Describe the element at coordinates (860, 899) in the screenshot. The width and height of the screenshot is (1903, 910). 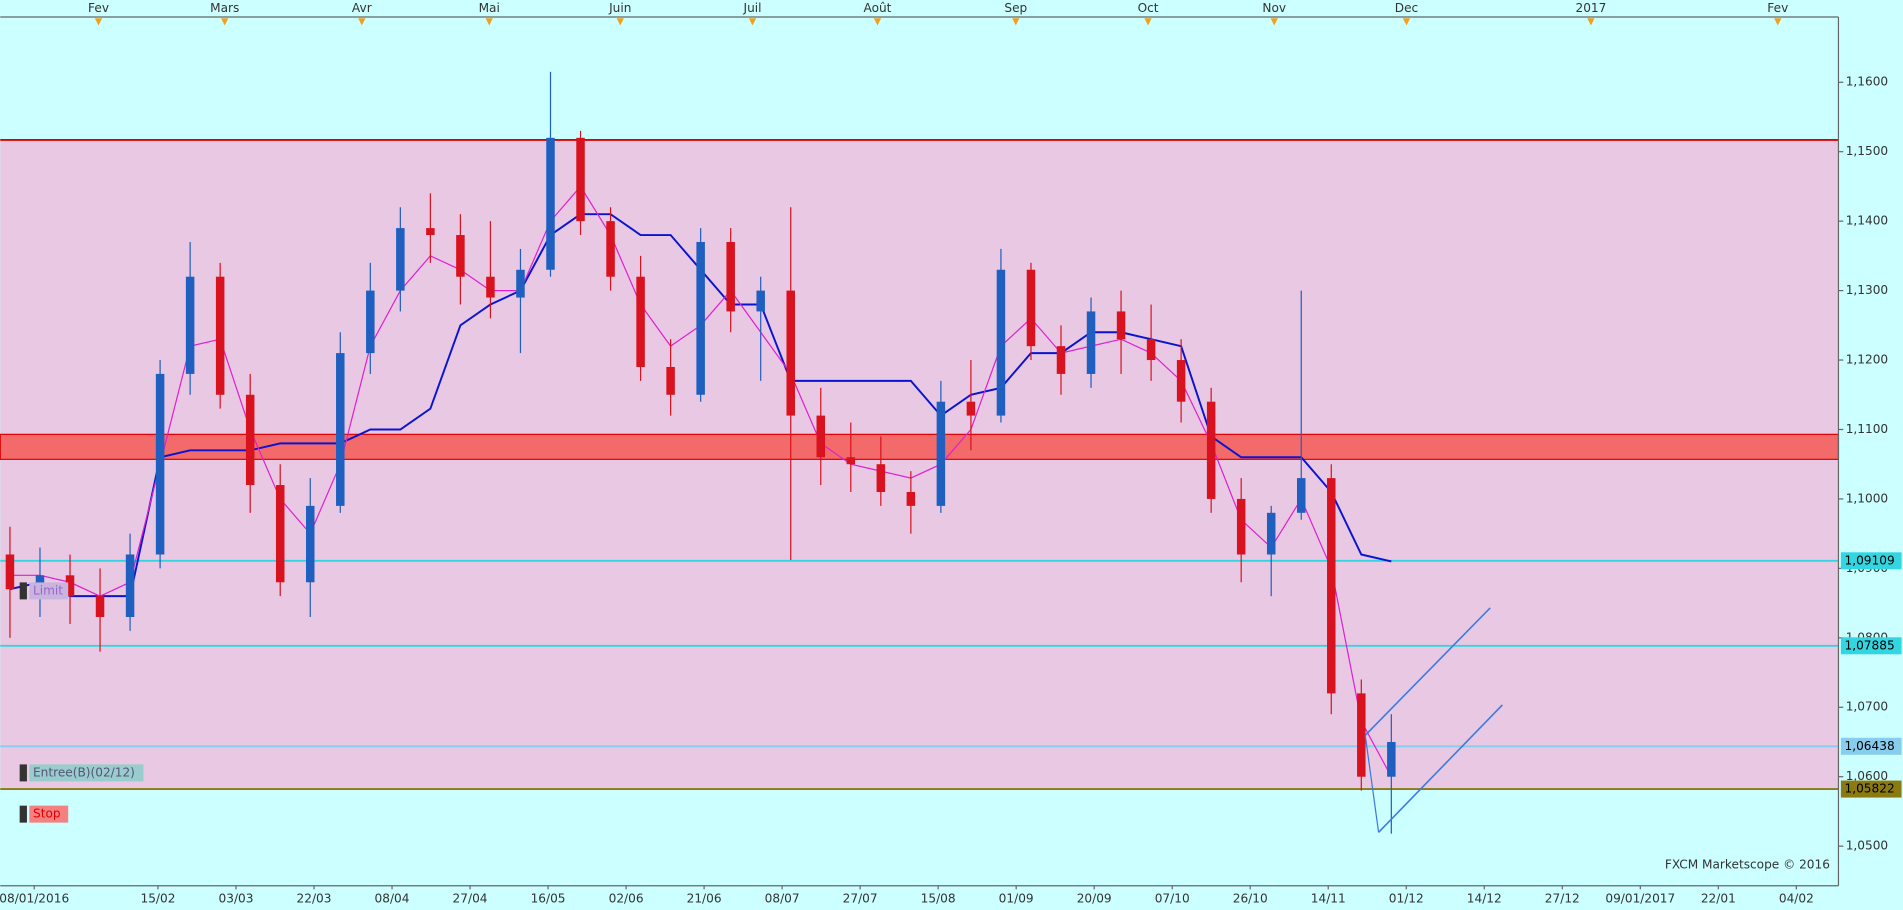
I see `x-tick-label: 27/07` at that location.